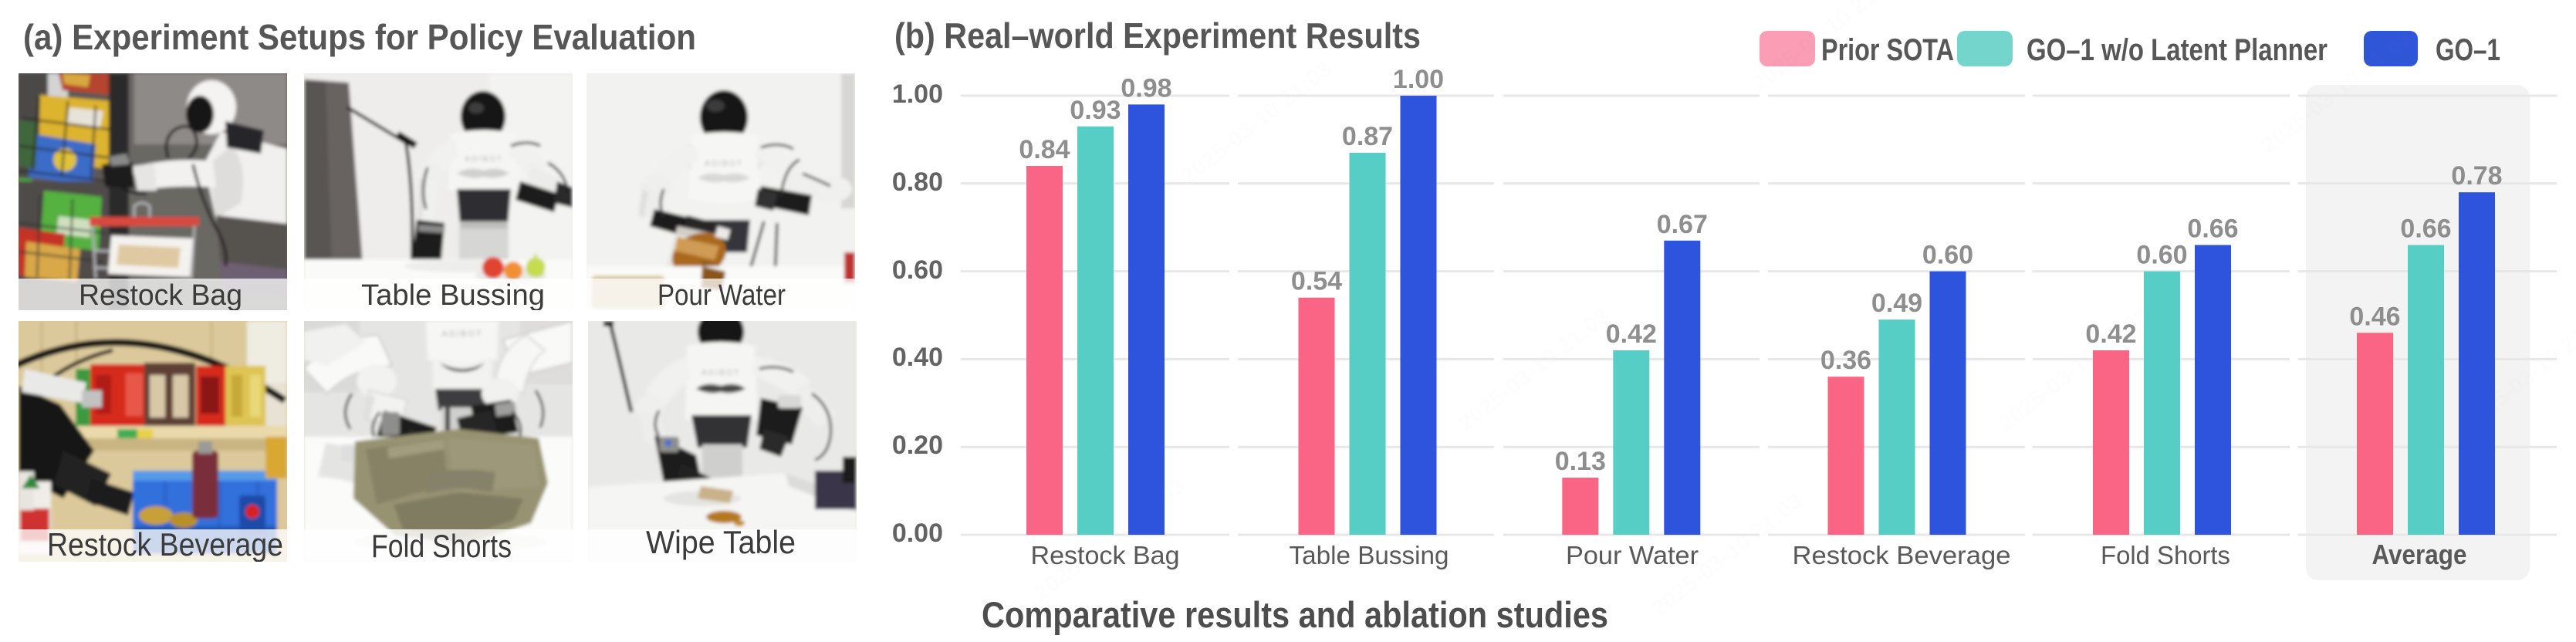  What do you see at coordinates (2374, 316) in the screenshot?
I see `svg-text: 0.46` at bounding box center [2374, 316].